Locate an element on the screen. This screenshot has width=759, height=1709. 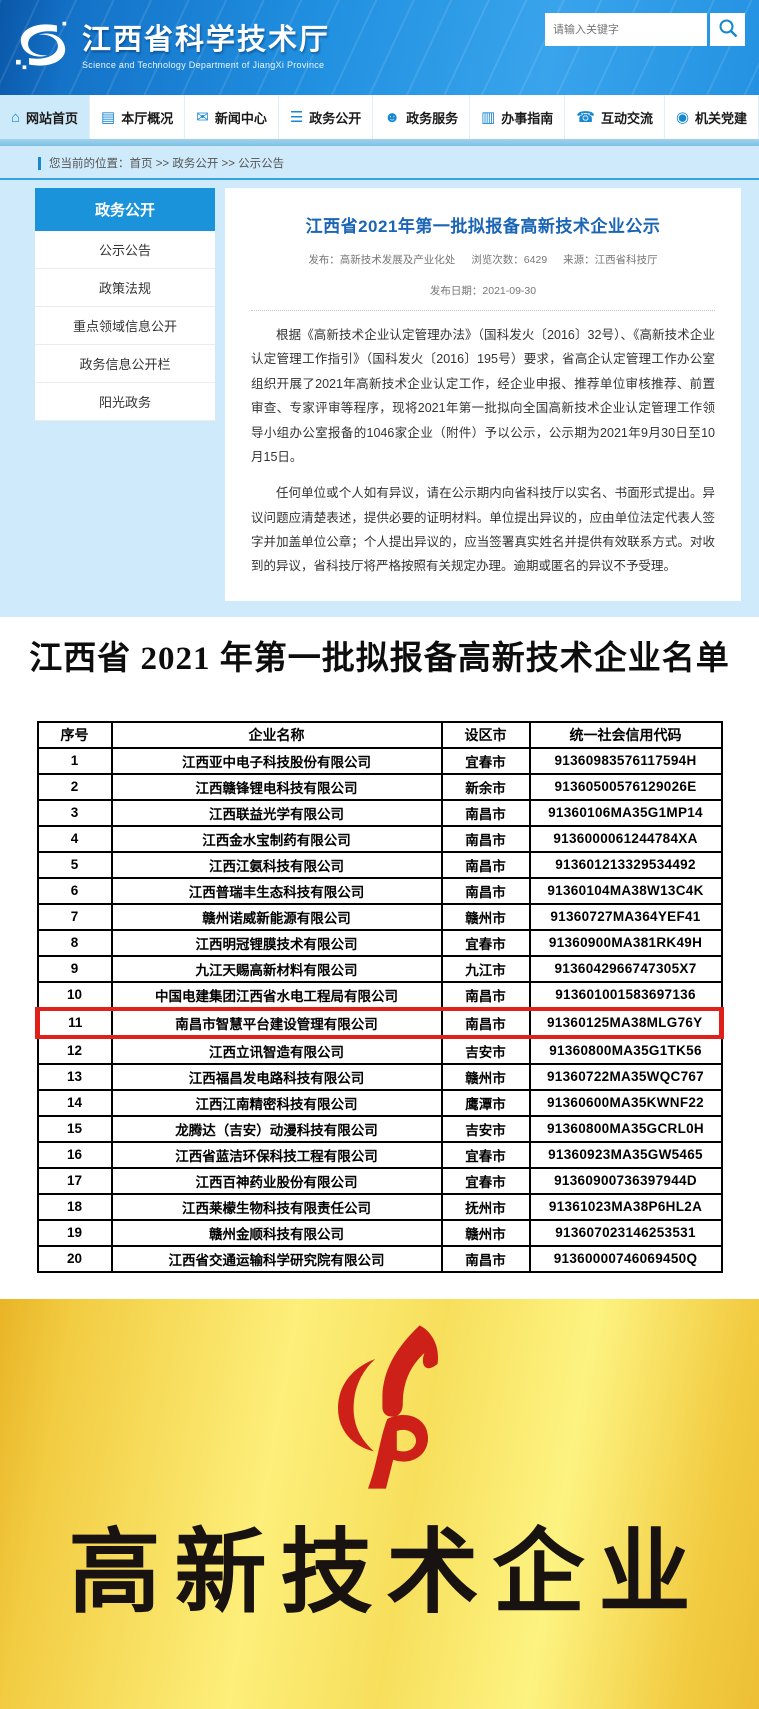
table-row: 14 江西江南精密科技有限公司 鹰潭市 91360600MA35KWNF22 is located at coordinates (379, 1102).